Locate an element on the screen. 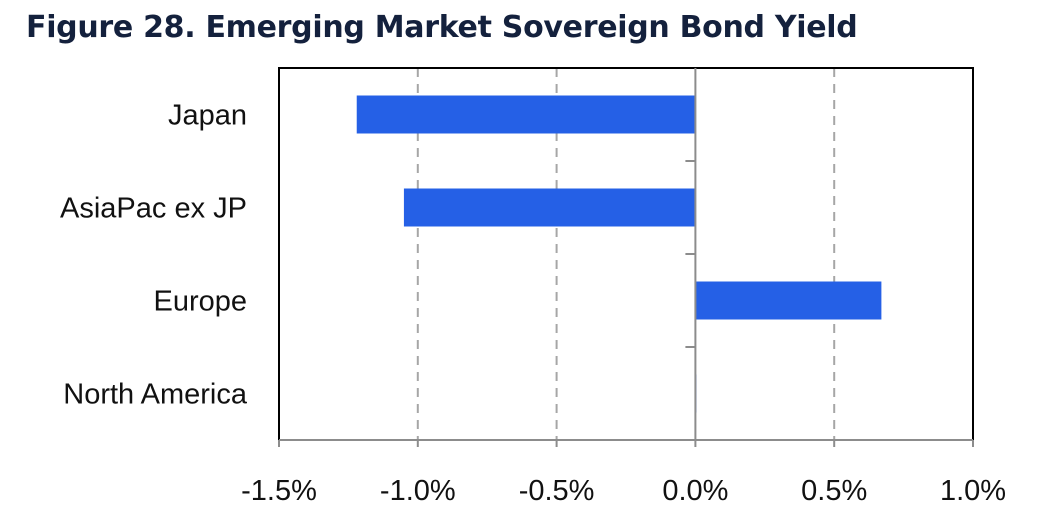  x-tick-label-2: -0.5% is located at coordinates (557, 491).